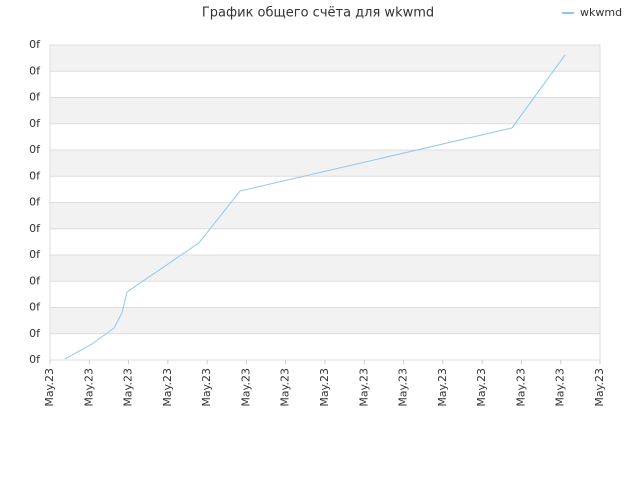  I want to click on chart-title: График общего счёта для wkwmd, so click(318, 13).